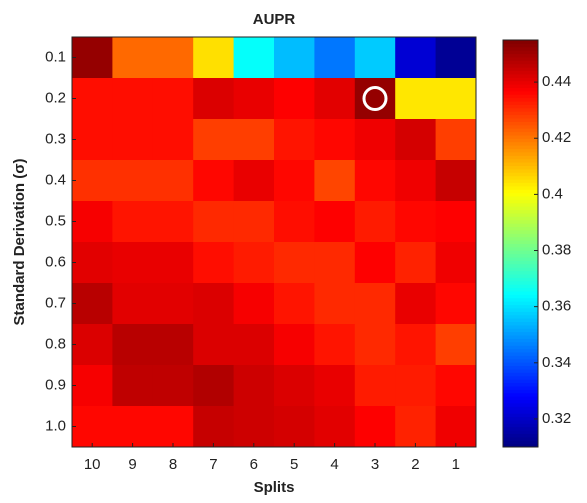 The image size is (587, 503). I want to click on x-tick-label: 2, so click(415, 464).